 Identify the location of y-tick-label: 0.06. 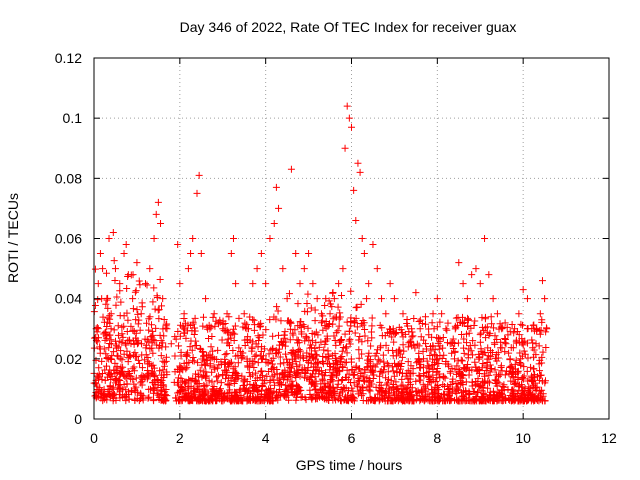
(68, 239).